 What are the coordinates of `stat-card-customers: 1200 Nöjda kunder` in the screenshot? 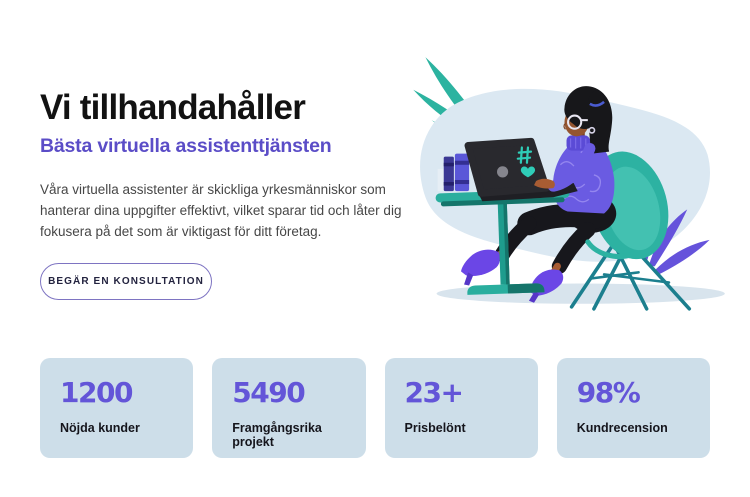 It's located at (117, 408).